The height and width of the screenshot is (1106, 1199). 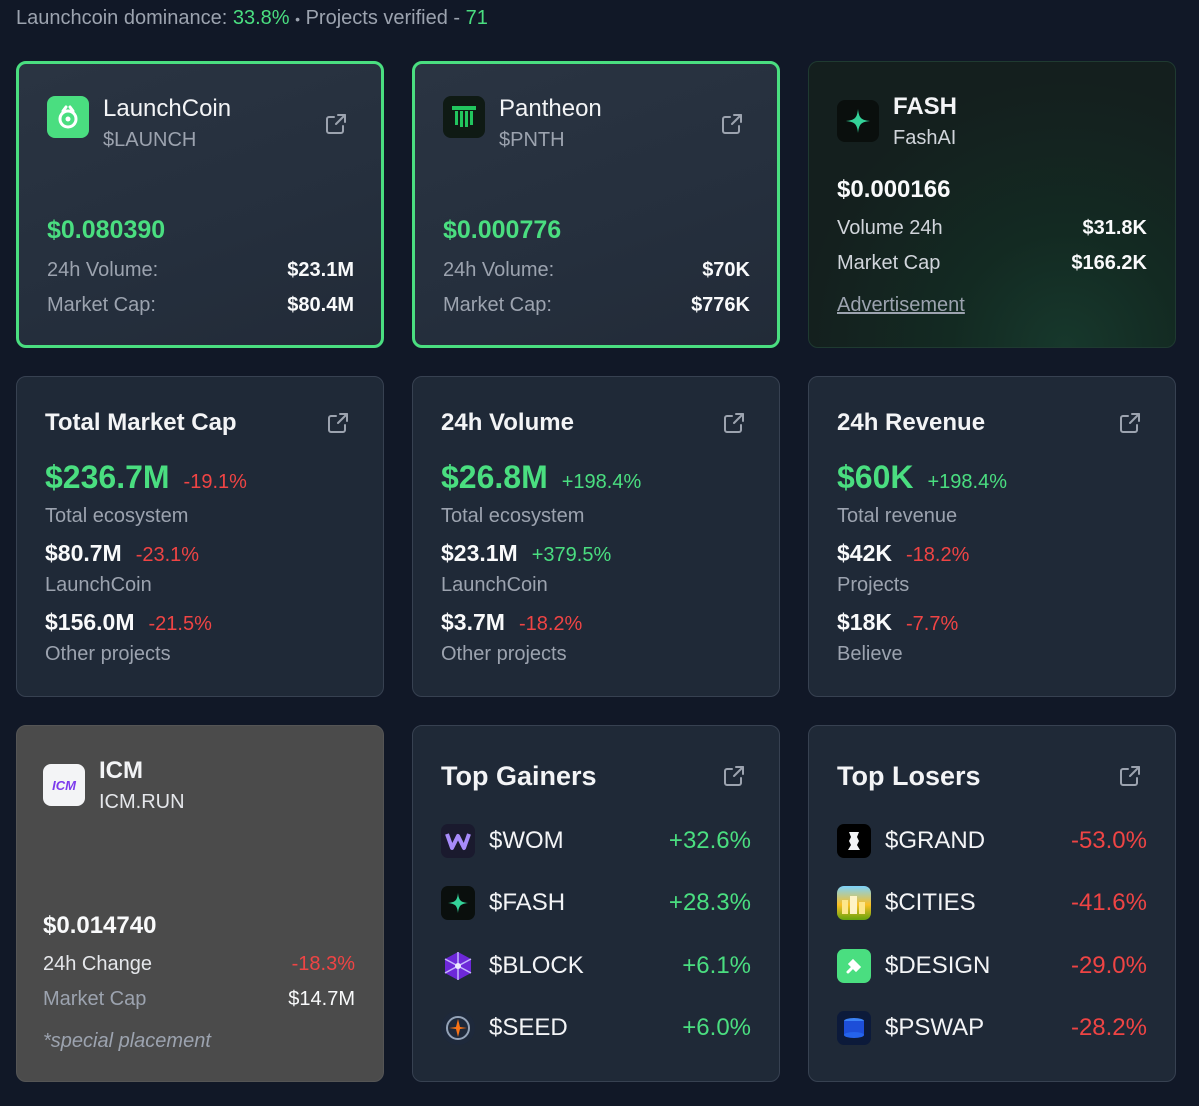 What do you see at coordinates (938, 965) in the screenshot?
I see `loser-symbol: $DESIGN` at bounding box center [938, 965].